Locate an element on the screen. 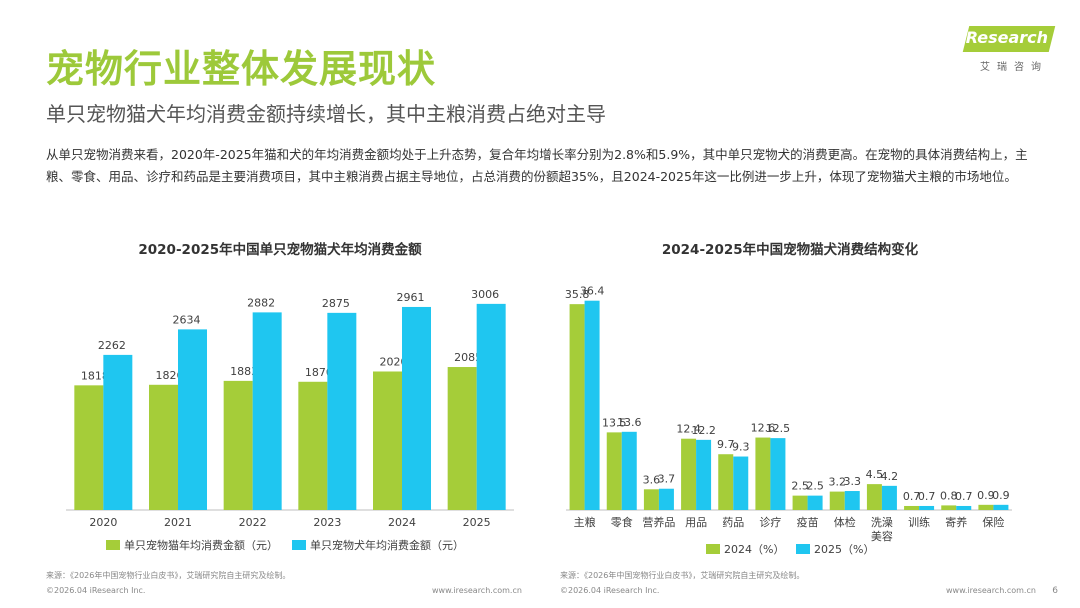  chart2-data-label: 12.4 is located at coordinates (688, 429).